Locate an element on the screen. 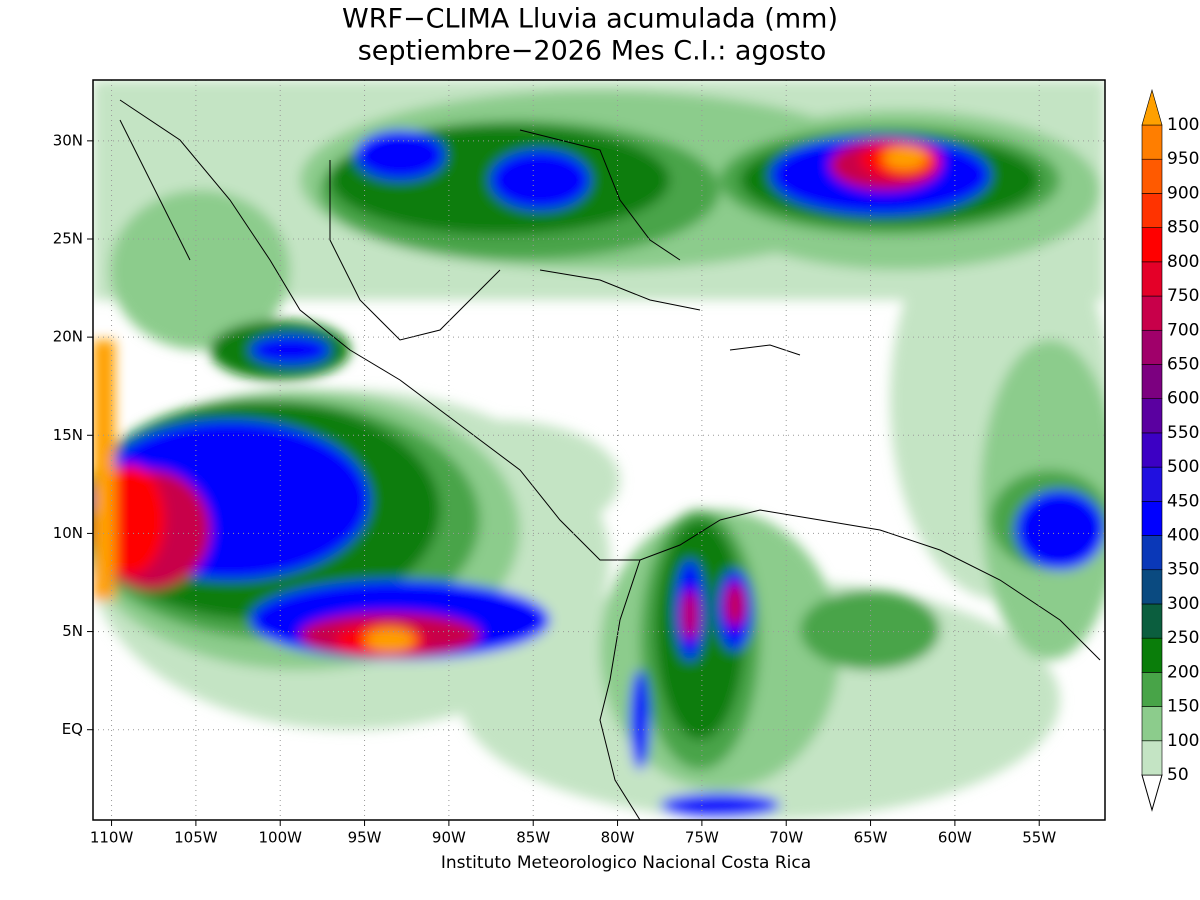 Image resolution: width=1200 pixels, height=900 pixels. colorbar-label: 500 is located at coordinates (1183, 467).